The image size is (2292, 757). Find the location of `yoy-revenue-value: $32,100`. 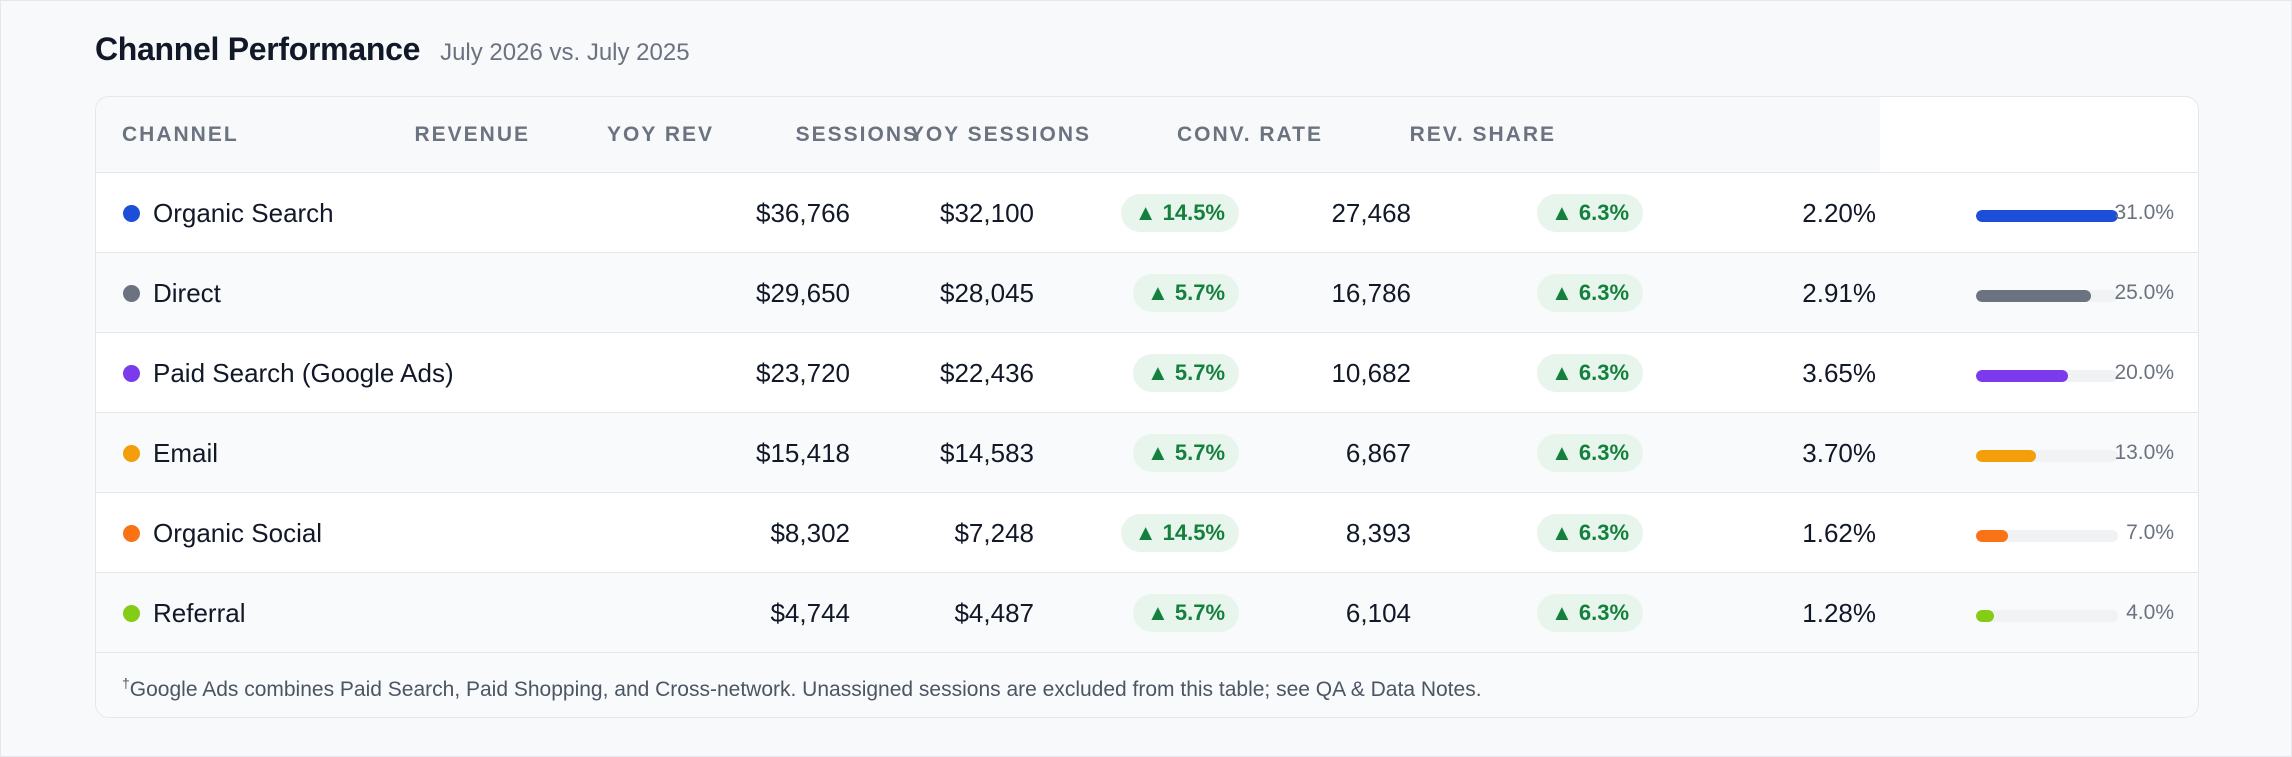

yoy-revenue-value: $32,100 is located at coordinates (987, 213).